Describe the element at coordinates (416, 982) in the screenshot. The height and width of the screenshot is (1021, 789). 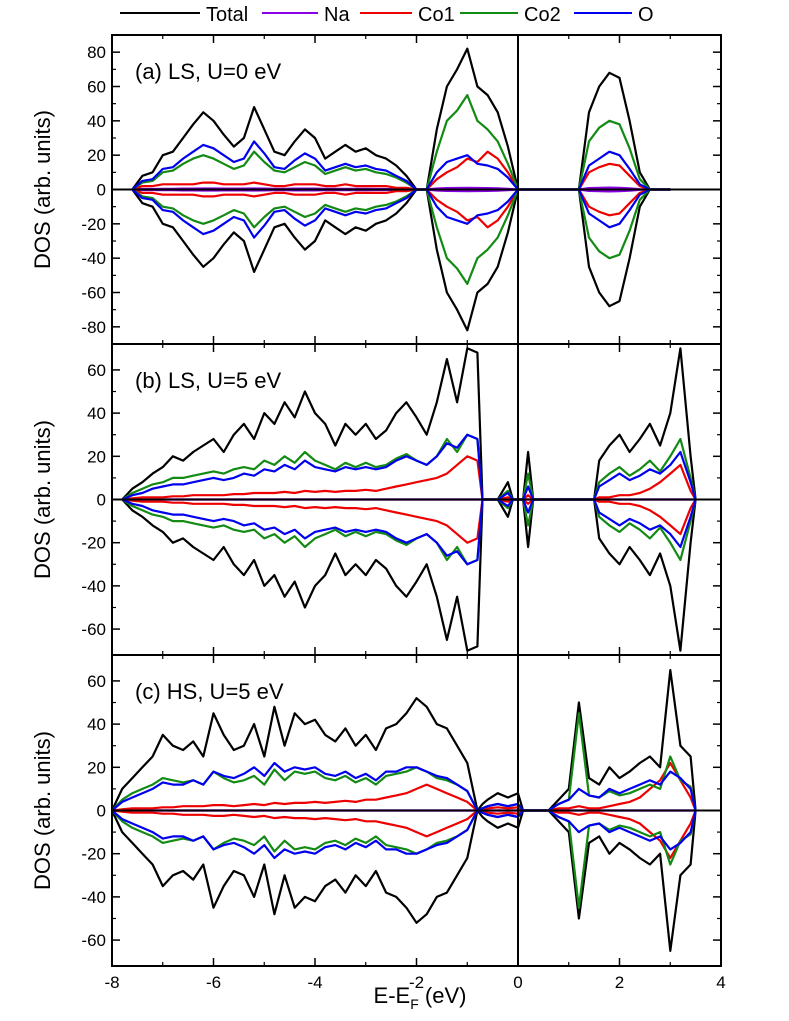
I see `x-tick-label: -2` at that location.